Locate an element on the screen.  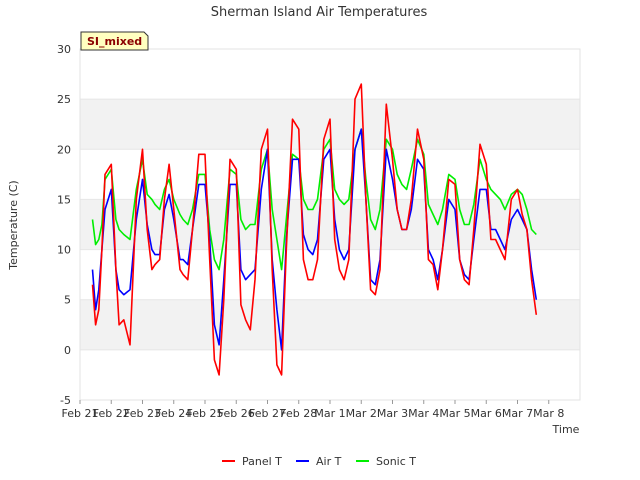
x-tick-label: Feb 25 is located at coordinates (205, 413).